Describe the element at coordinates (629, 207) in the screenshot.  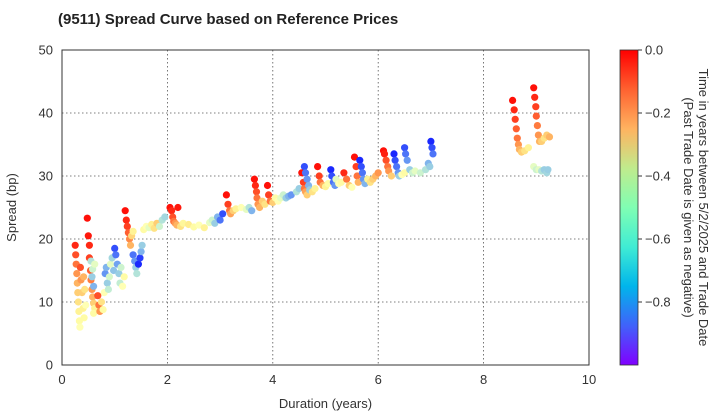
I see `colorbar` at that location.